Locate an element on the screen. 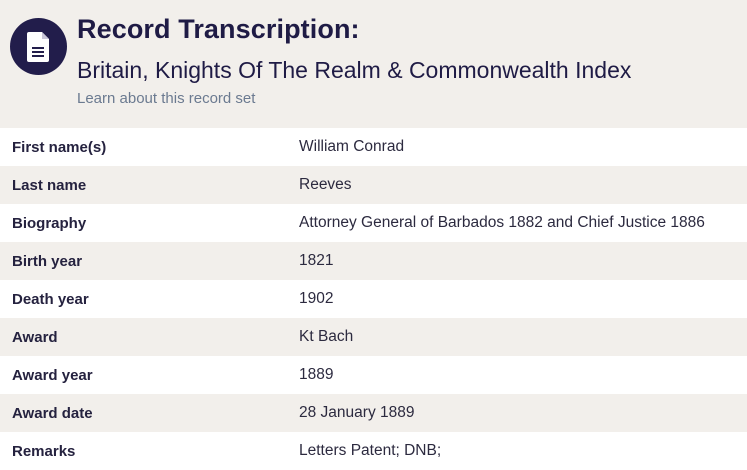  field-value: 1821 is located at coordinates (316, 260).